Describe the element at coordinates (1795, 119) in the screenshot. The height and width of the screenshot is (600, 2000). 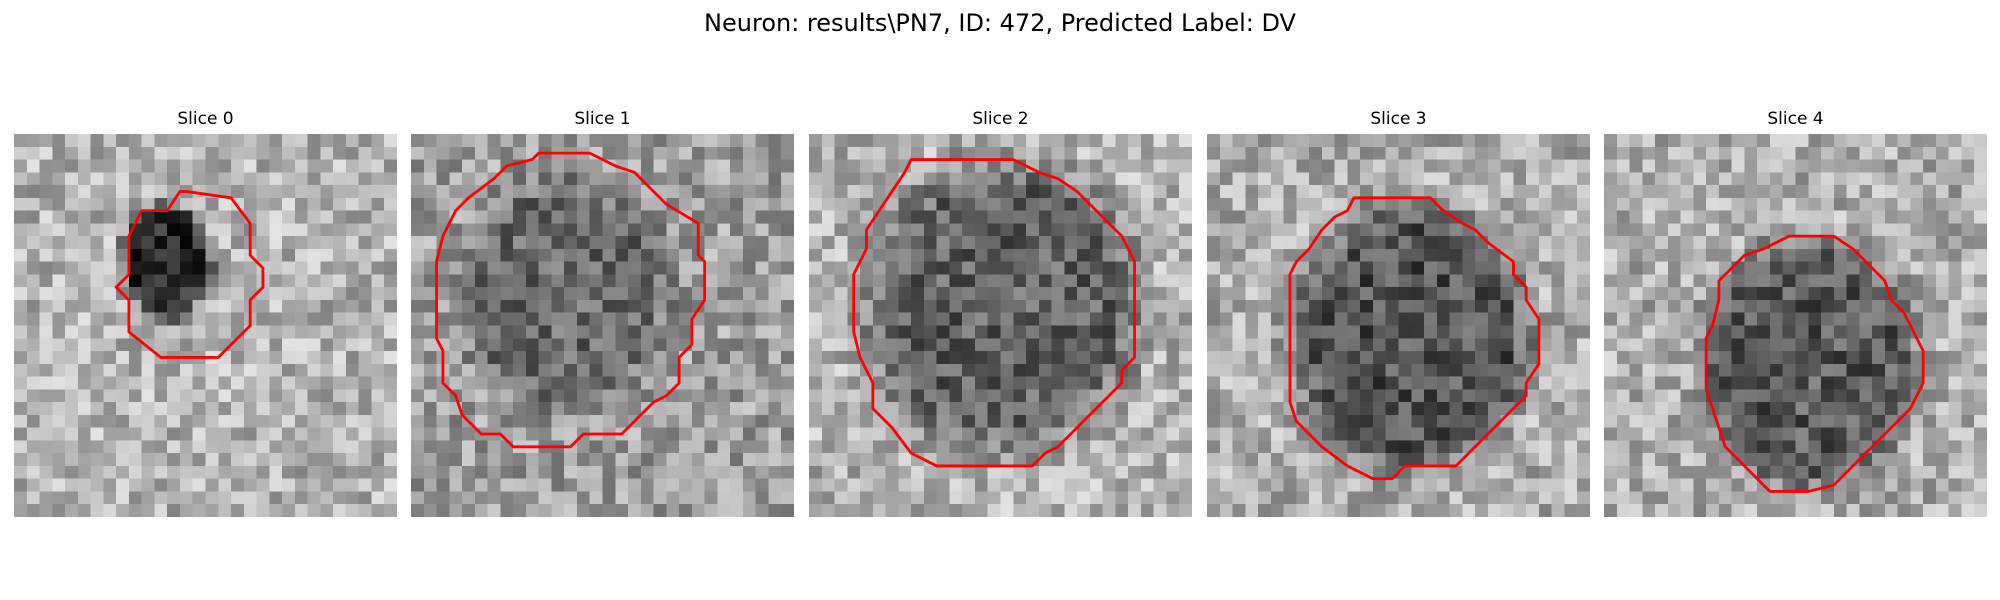
I see `slice-title-4: Slice 4` at that location.